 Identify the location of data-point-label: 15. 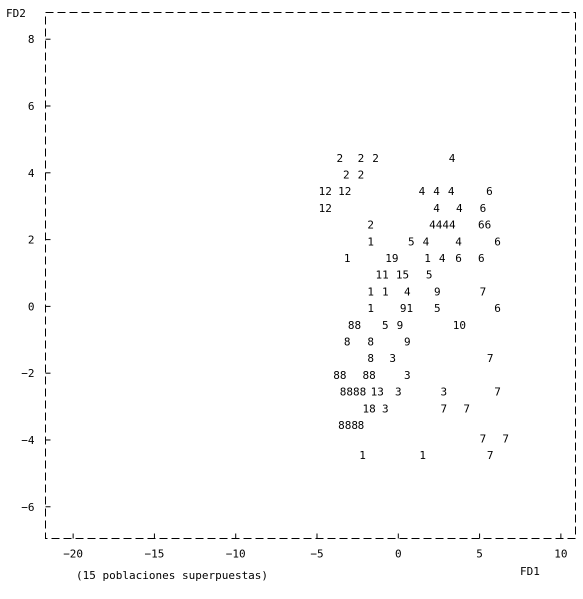
(402, 275).